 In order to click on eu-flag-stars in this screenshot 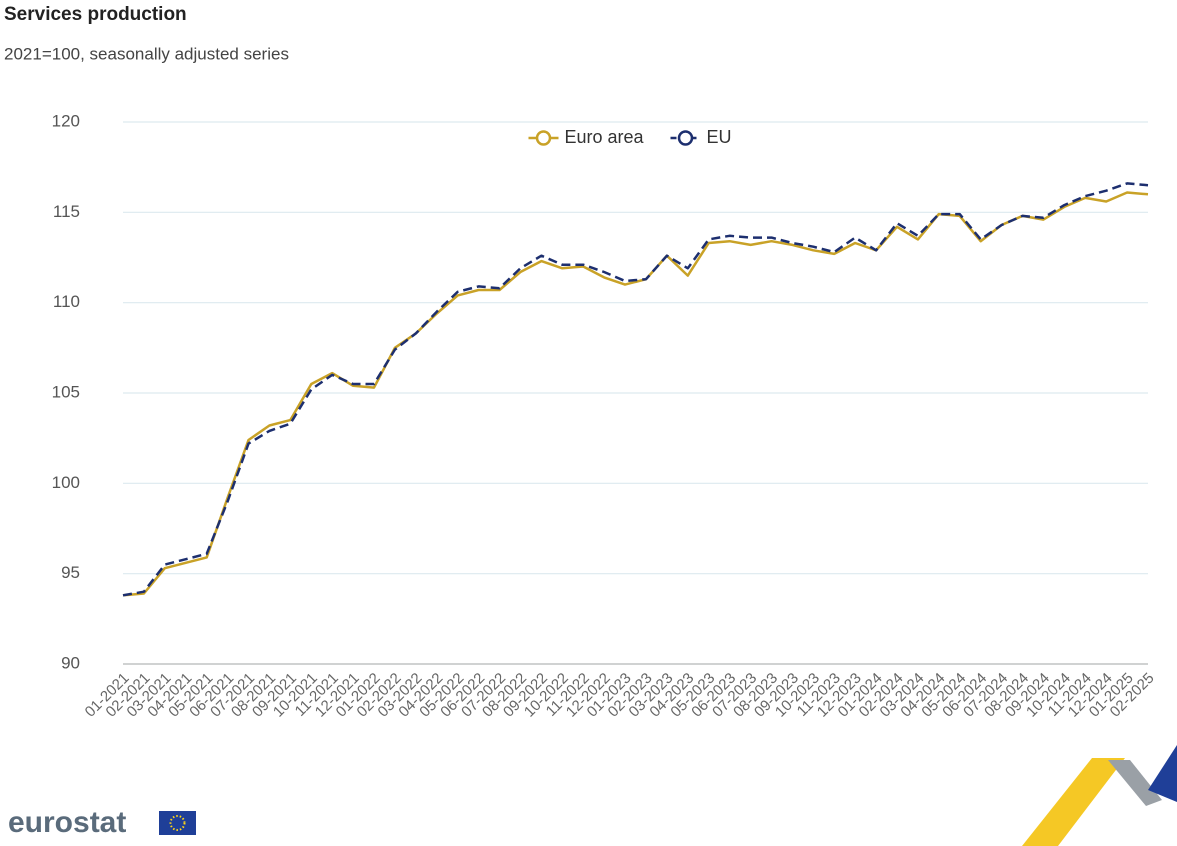, I will do `click(177, 823)`.